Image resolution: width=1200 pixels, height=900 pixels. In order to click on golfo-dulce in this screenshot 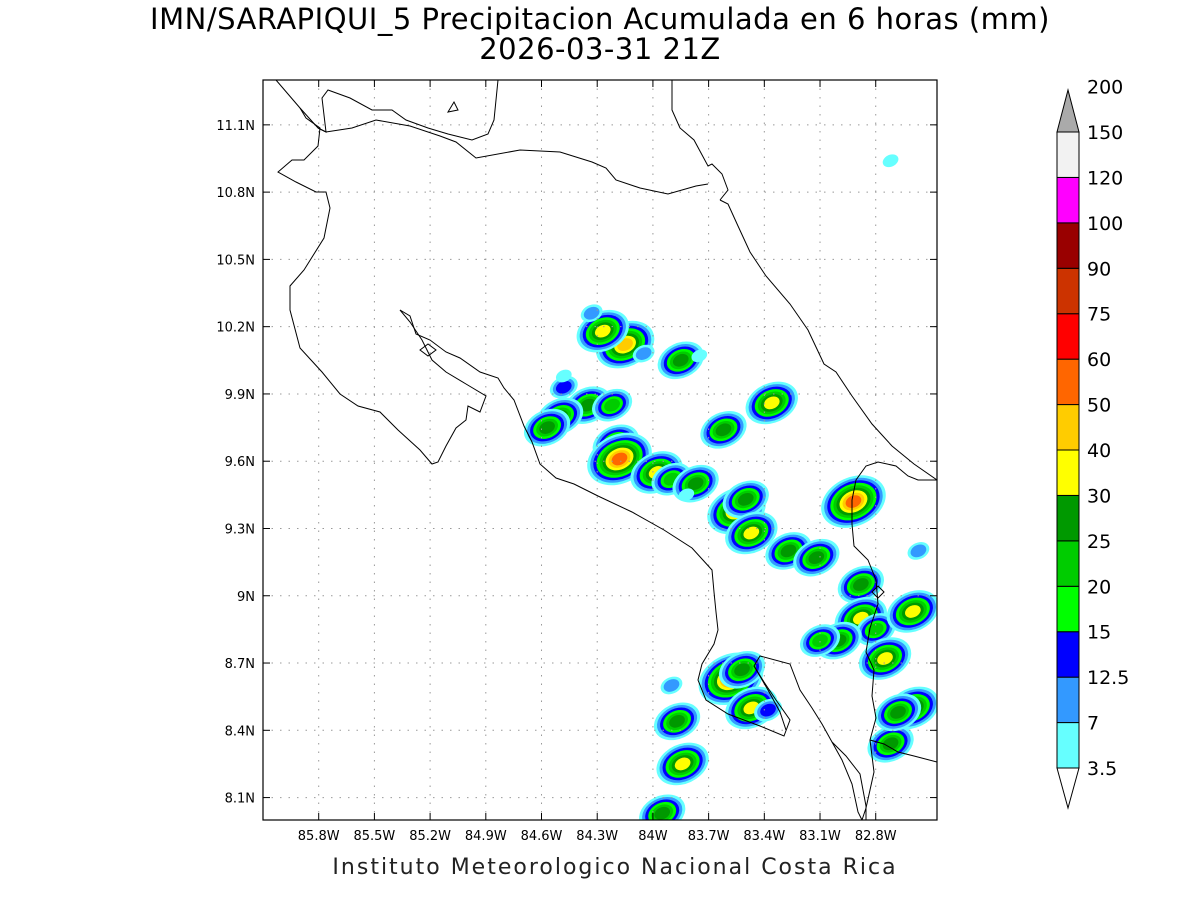, I will do `click(770, 698)`.